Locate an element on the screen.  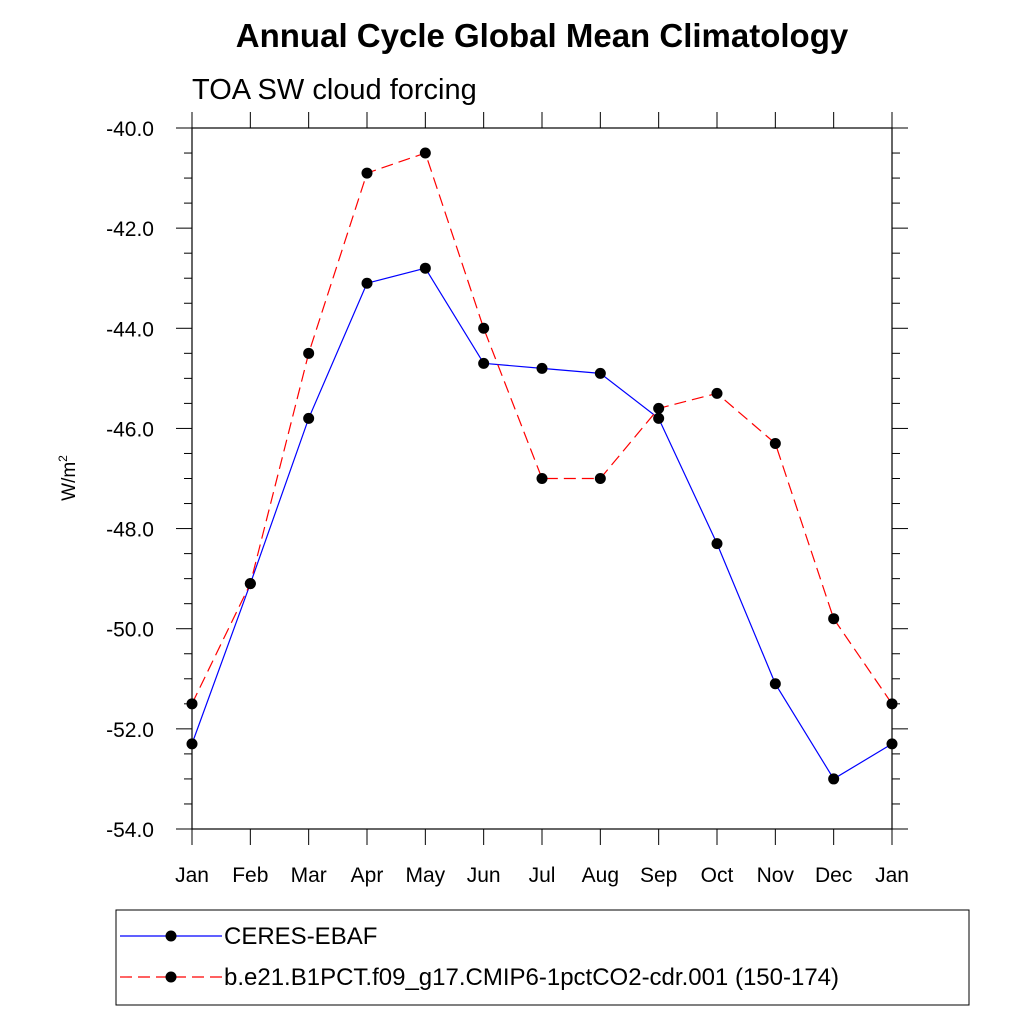
legend-marker-ceres is located at coordinates (171, 936).